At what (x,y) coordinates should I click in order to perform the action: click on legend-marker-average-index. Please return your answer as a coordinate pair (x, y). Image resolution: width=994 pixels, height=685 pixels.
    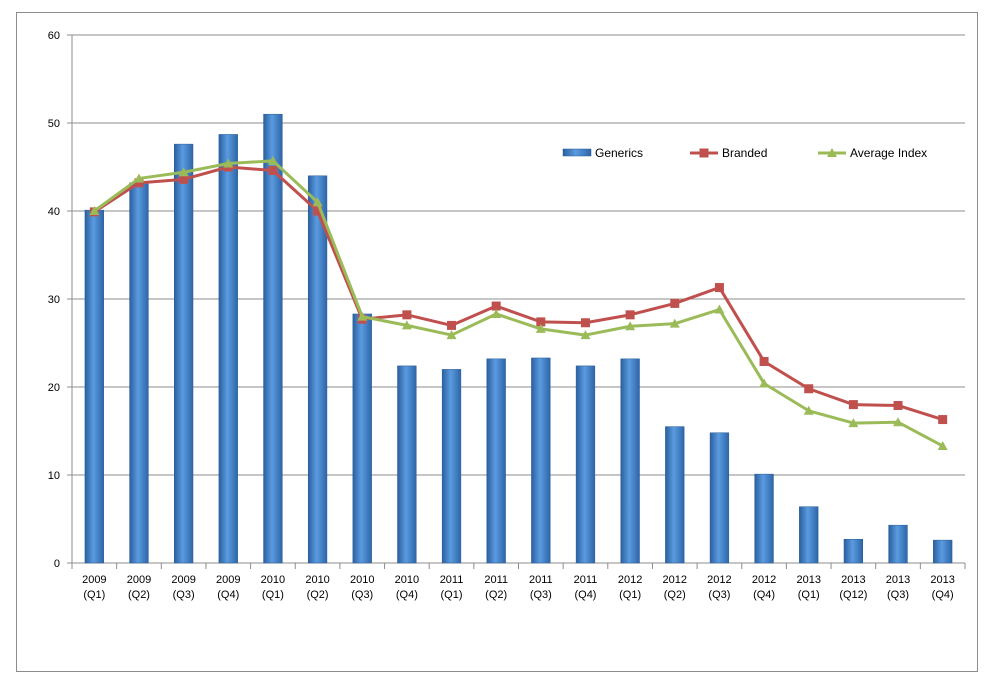
    Looking at the image, I should click on (832, 152).